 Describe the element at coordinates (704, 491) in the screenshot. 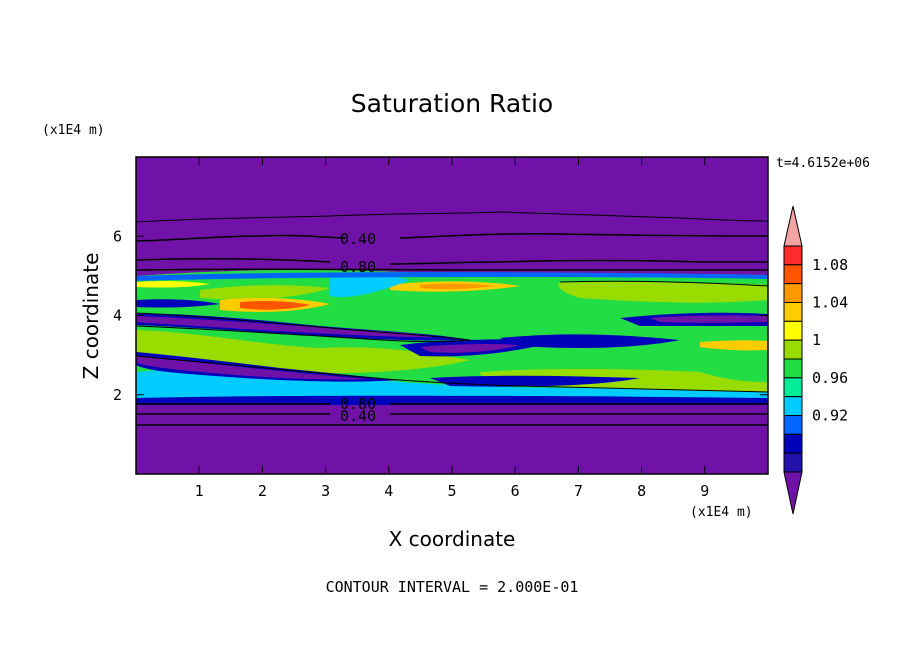

I see `x-tick-label: 9` at that location.